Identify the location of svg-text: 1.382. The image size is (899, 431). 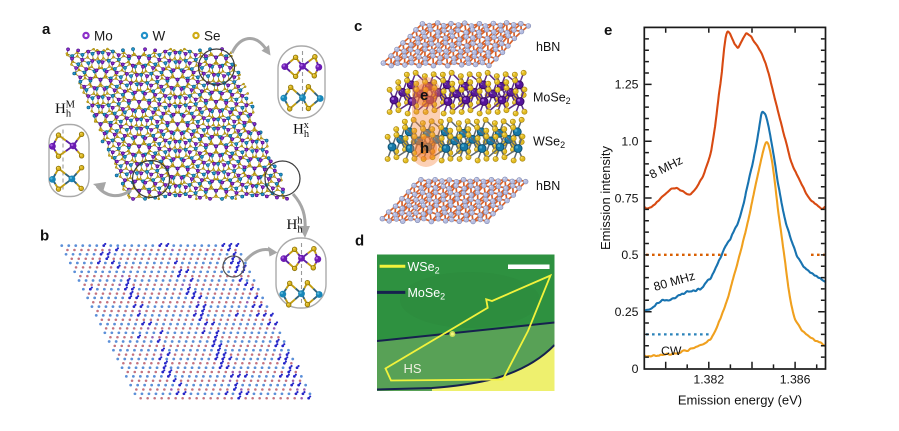
(708, 380).